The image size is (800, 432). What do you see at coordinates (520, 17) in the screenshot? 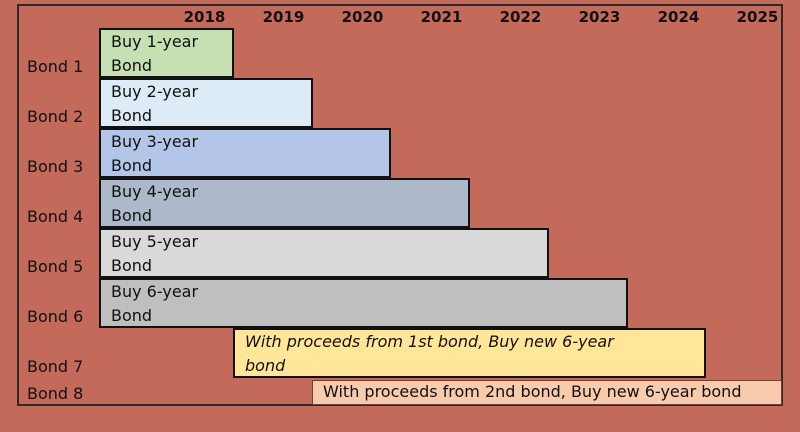
I see `year-header-2022: 2022` at bounding box center [520, 17].